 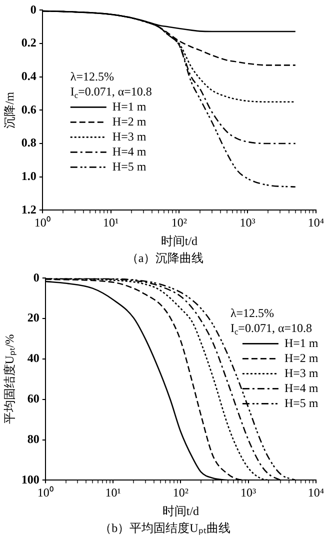 What do you see at coordinates (28, 75) in the screenshot?
I see `y-tick-label: 0.4` at bounding box center [28, 75].